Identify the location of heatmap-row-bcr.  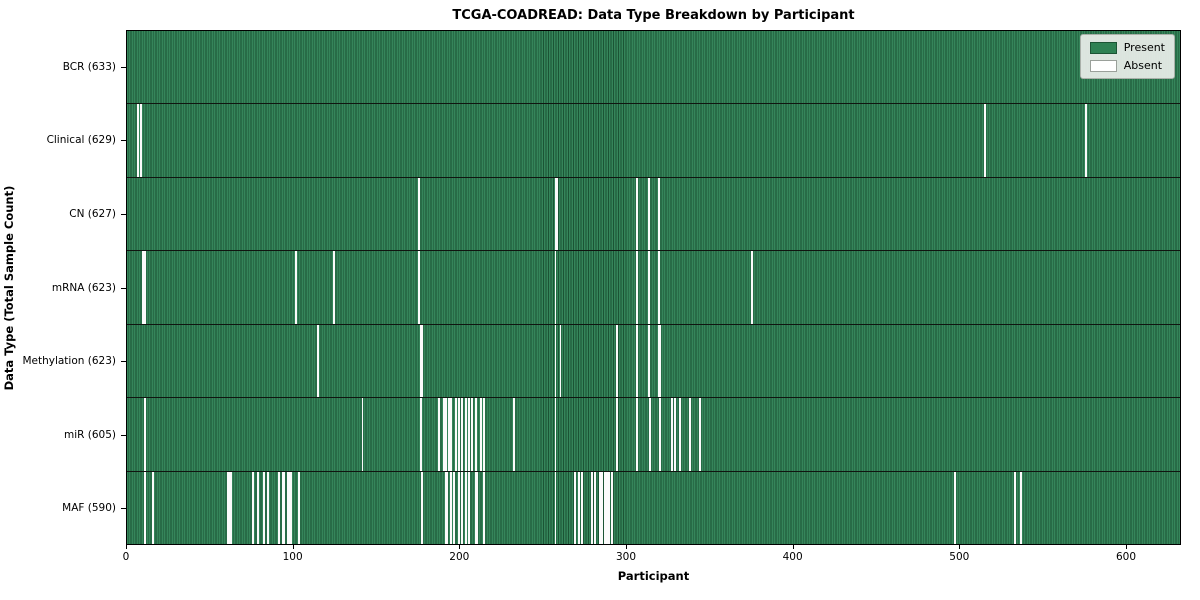
(653, 68).